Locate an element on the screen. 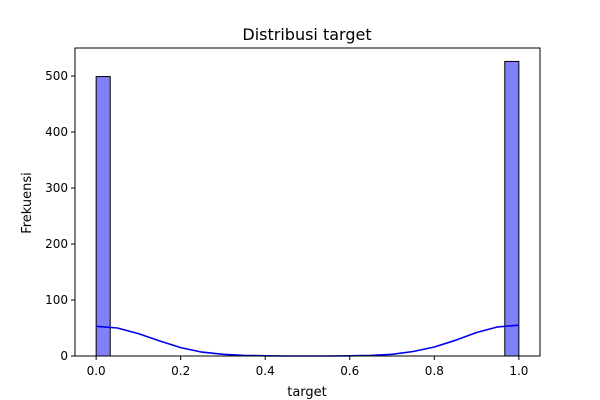  kde-line is located at coordinates (307, 340).